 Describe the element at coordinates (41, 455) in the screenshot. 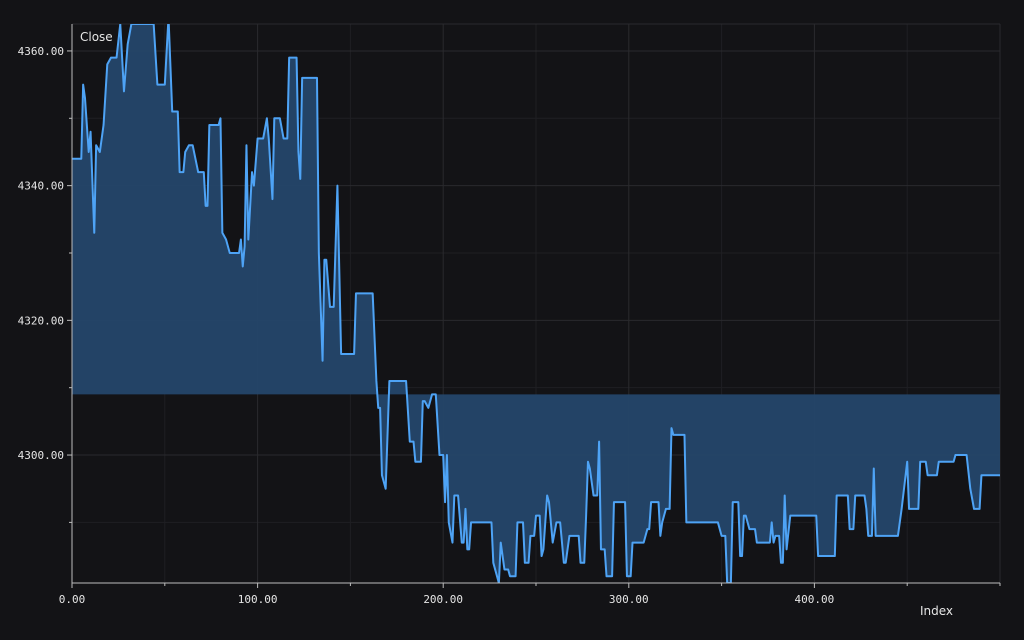

I see `y-tick-label: 4300.00` at that location.